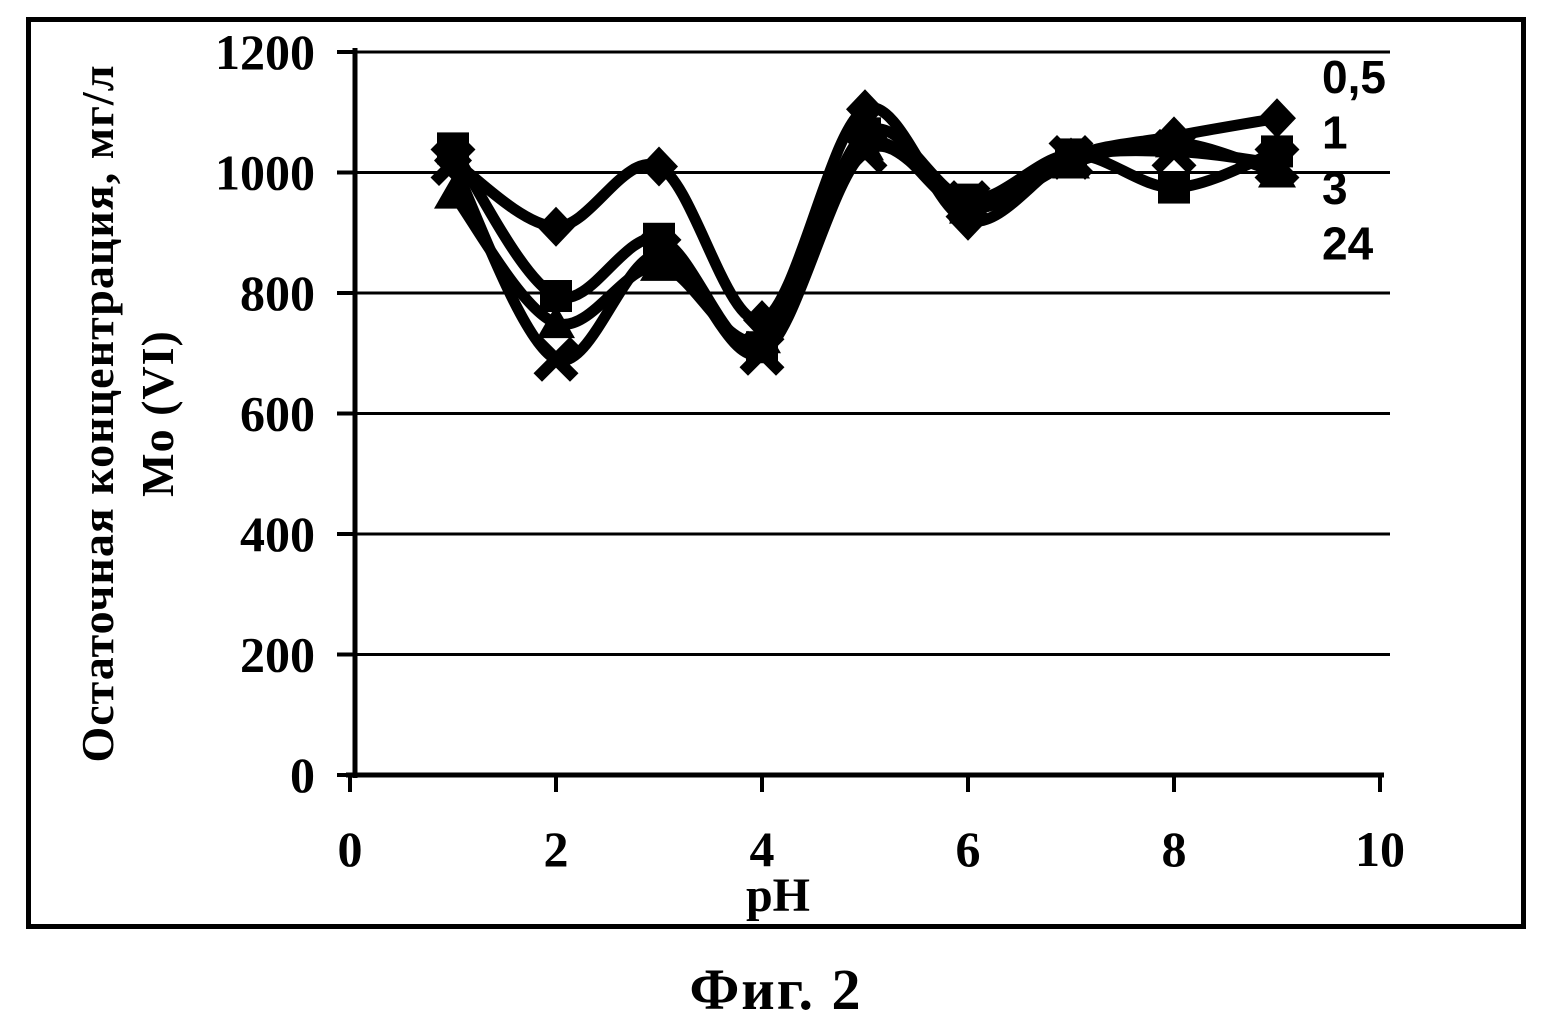  What do you see at coordinates (778, 895) in the screenshot?
I see `x-axis-title: pH` at bounding box center [778, 895].